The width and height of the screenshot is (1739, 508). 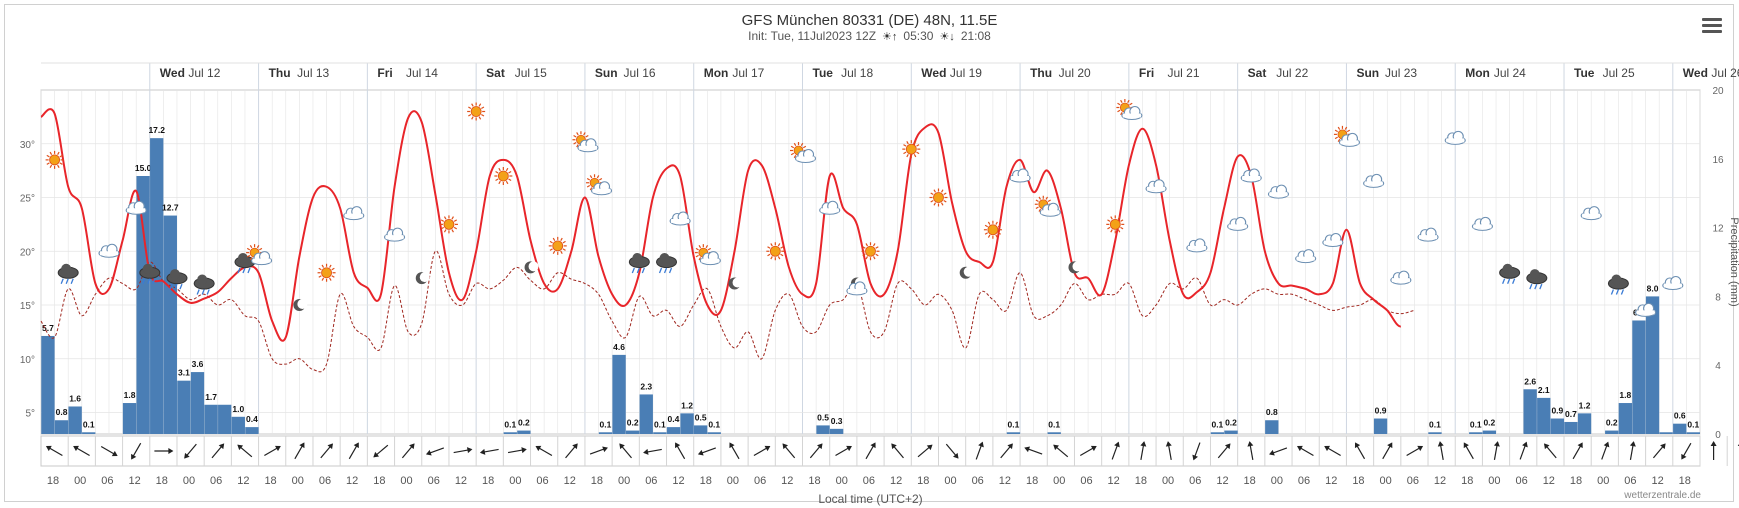 I want to click on dark-cloud, so click(x=1616, y=279).